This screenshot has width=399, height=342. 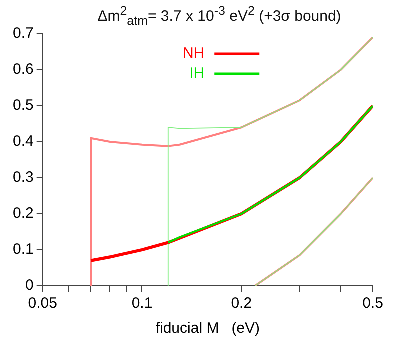 What do you see at coordinates (23, 213) in the screenshot?
I see `y-tick-label: 0.2` at bounding box center [23, 213].